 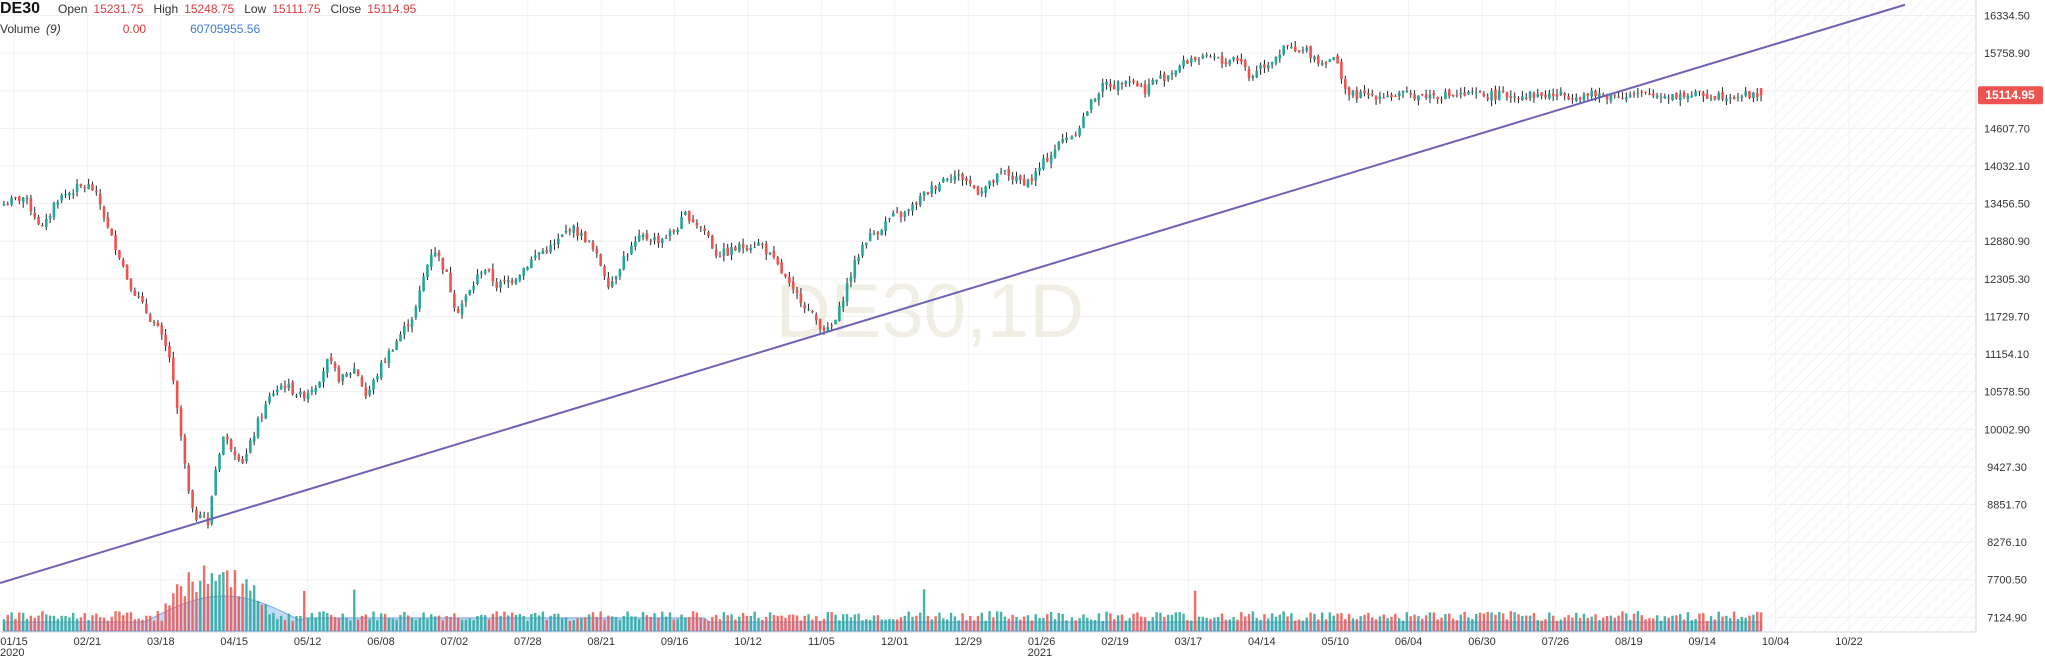 What do you see at coordinates (1040, 652) in the screenshot?
I see `year-label: 2021` at bounding box center [1040, 652].